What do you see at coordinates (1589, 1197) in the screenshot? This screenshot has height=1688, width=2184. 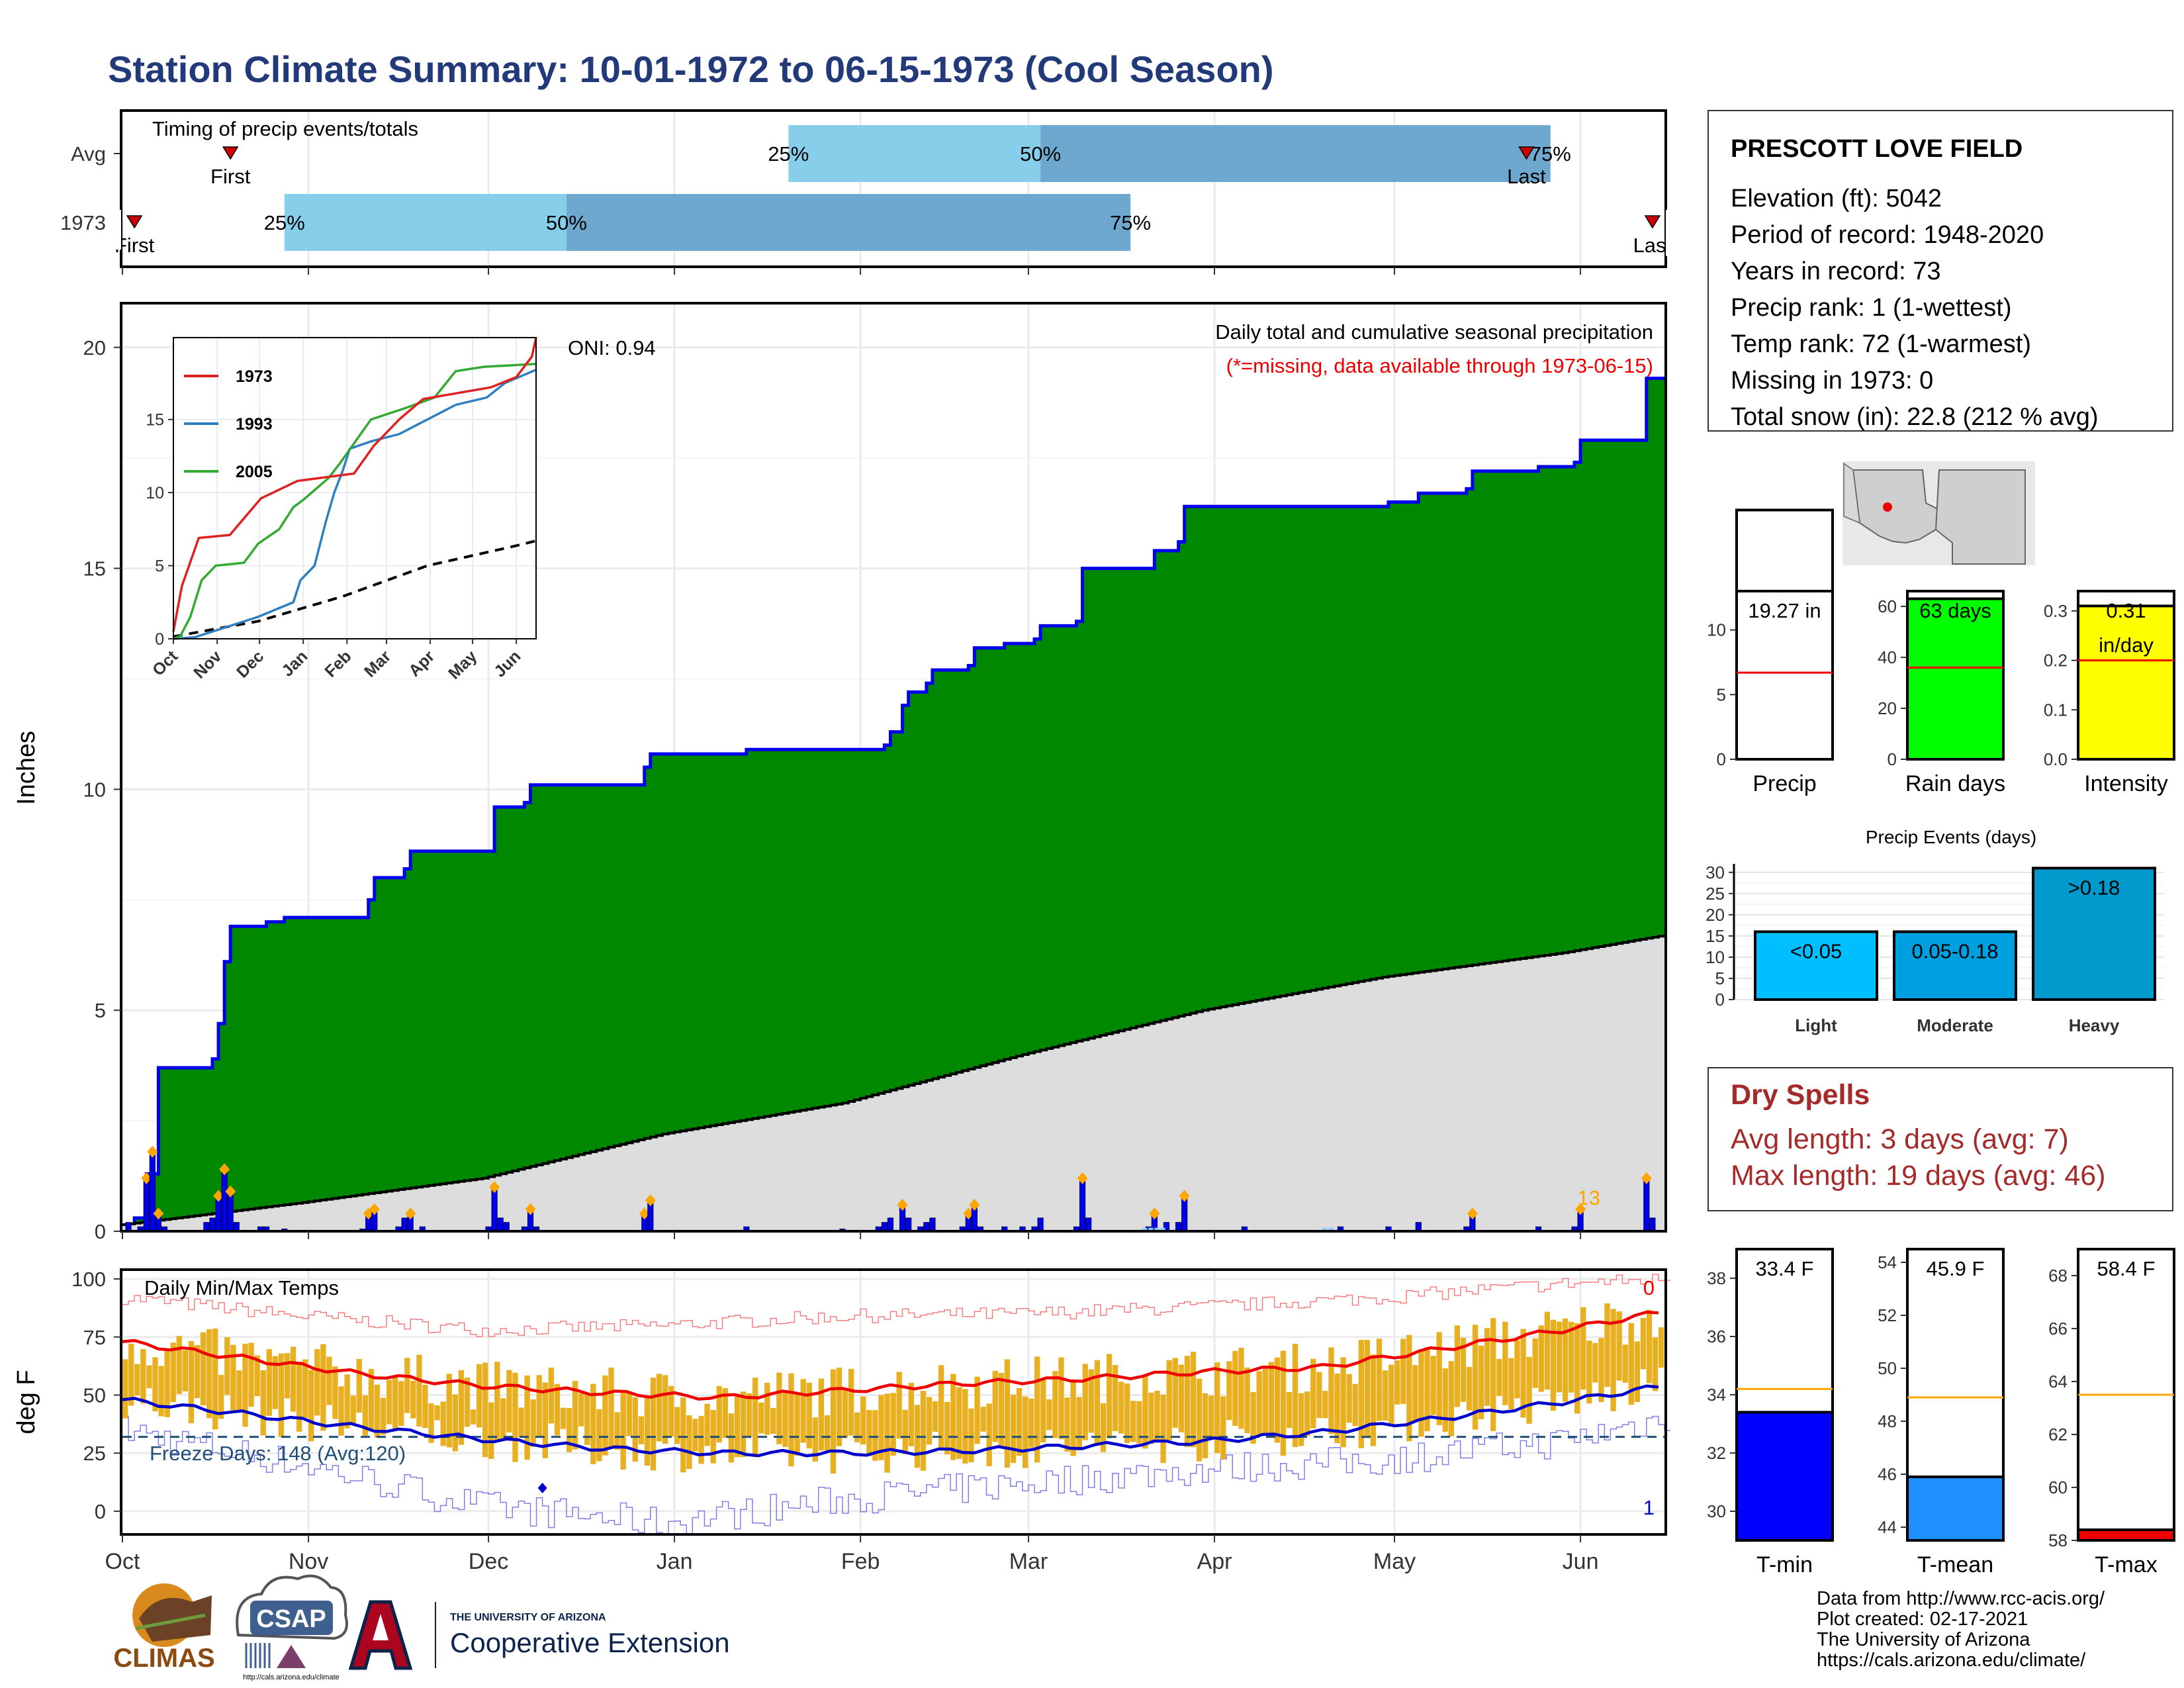 I see `heavy-event-count: 13` at bounding box center [1589, 1197].